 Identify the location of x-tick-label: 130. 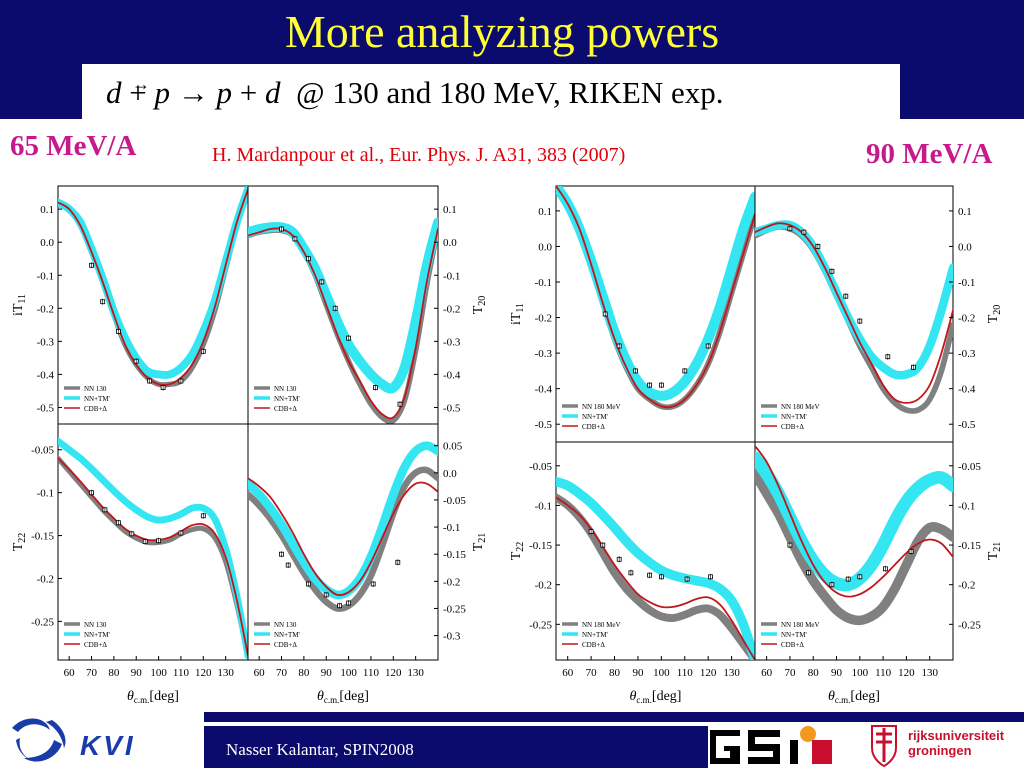
(731, 673).